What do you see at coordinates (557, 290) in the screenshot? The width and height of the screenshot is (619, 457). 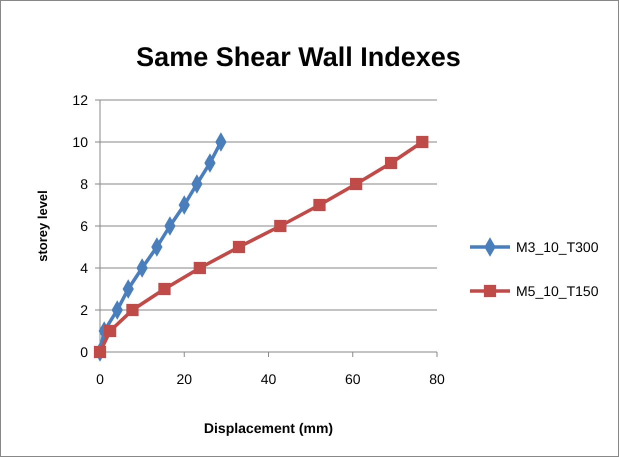 I see `legend-label: M5_10_T150` at bounding box center [557, 290].